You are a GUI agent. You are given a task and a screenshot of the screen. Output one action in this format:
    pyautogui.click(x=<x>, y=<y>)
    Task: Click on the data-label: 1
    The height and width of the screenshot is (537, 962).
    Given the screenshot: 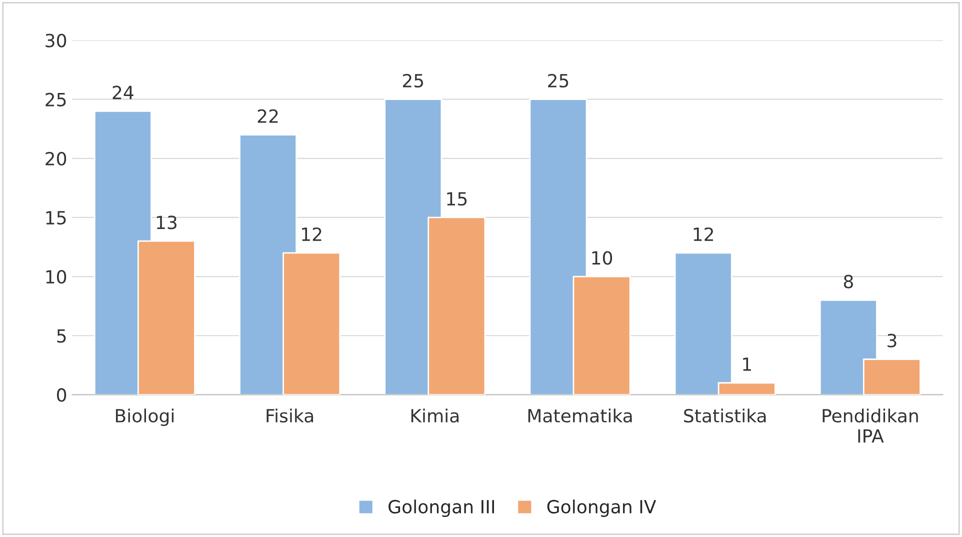 What is the action you would take?
    pyautogui.click(x=747, y=364)
    